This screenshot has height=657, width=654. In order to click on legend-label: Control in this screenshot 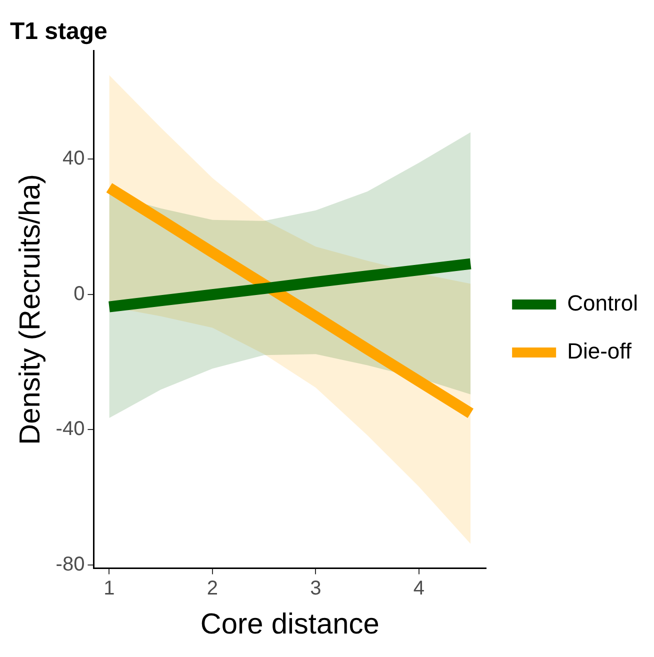, I will do `click(602, 303)`.